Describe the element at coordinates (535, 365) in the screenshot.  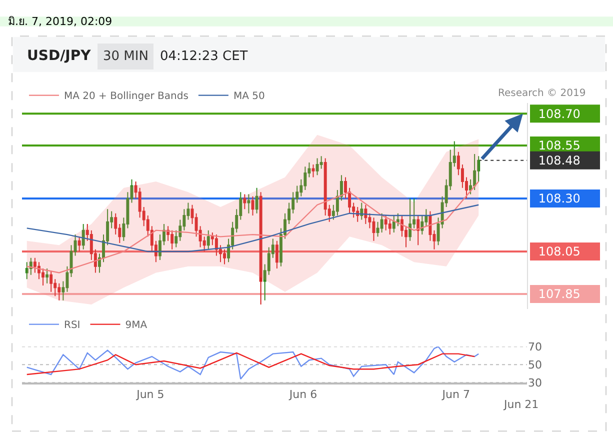
I see `y-tick-label: 50` at that location.